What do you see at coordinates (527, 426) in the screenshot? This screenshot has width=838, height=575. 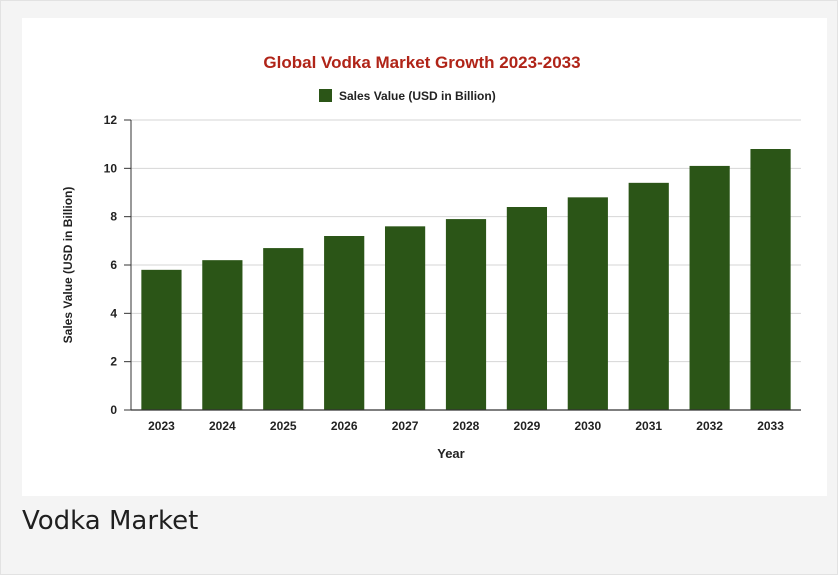 I see `x-tick-label: 2029` at bounding box center [527, 426].